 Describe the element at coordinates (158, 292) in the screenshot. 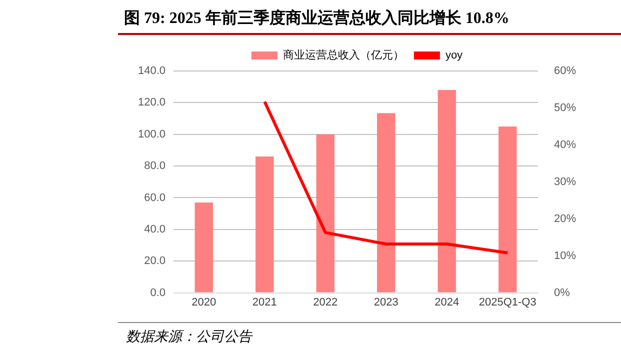

I see `y-tick-label: 0.0` at that location.